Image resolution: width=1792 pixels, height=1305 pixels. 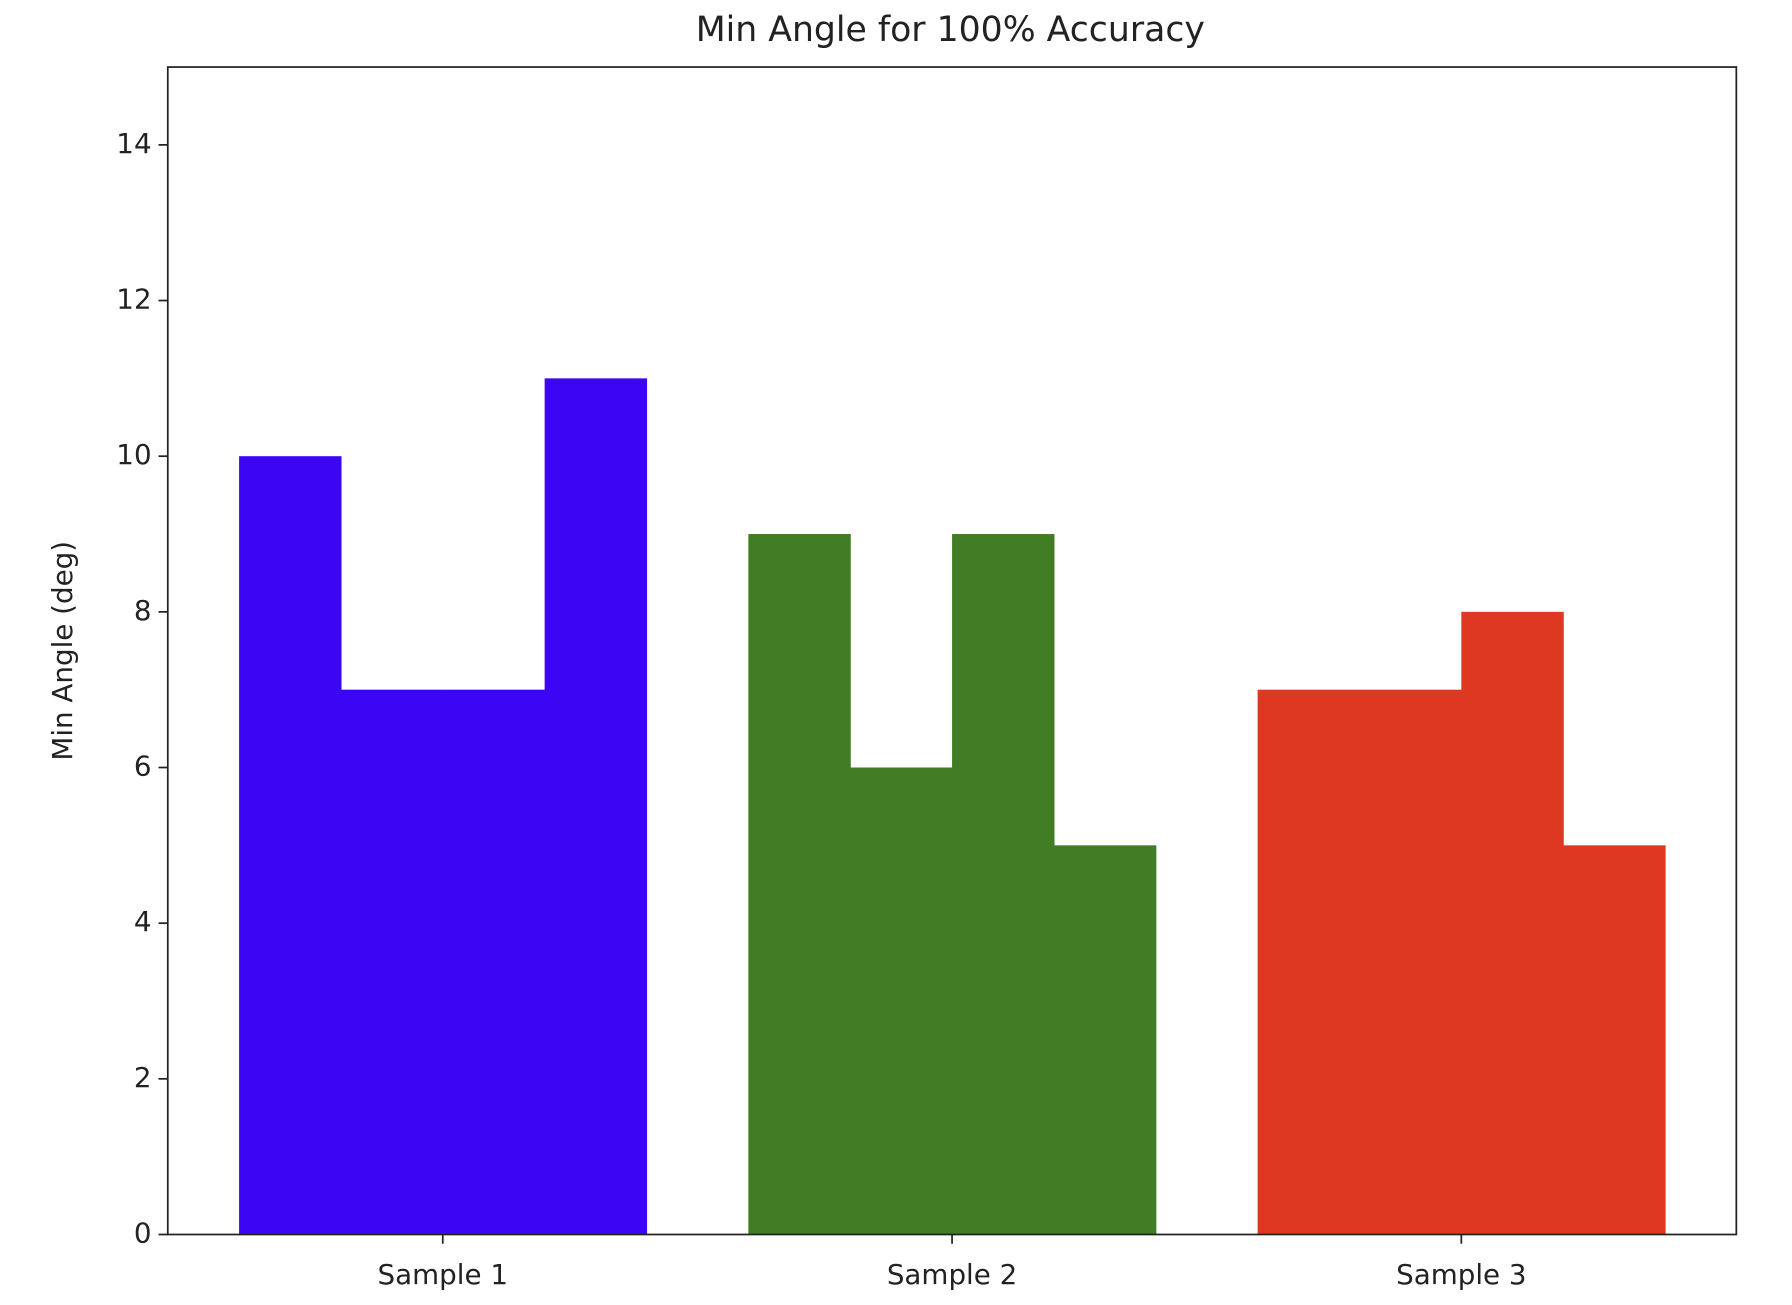 I want to click on y-tick-label: 6, so click(x=143, y=766).